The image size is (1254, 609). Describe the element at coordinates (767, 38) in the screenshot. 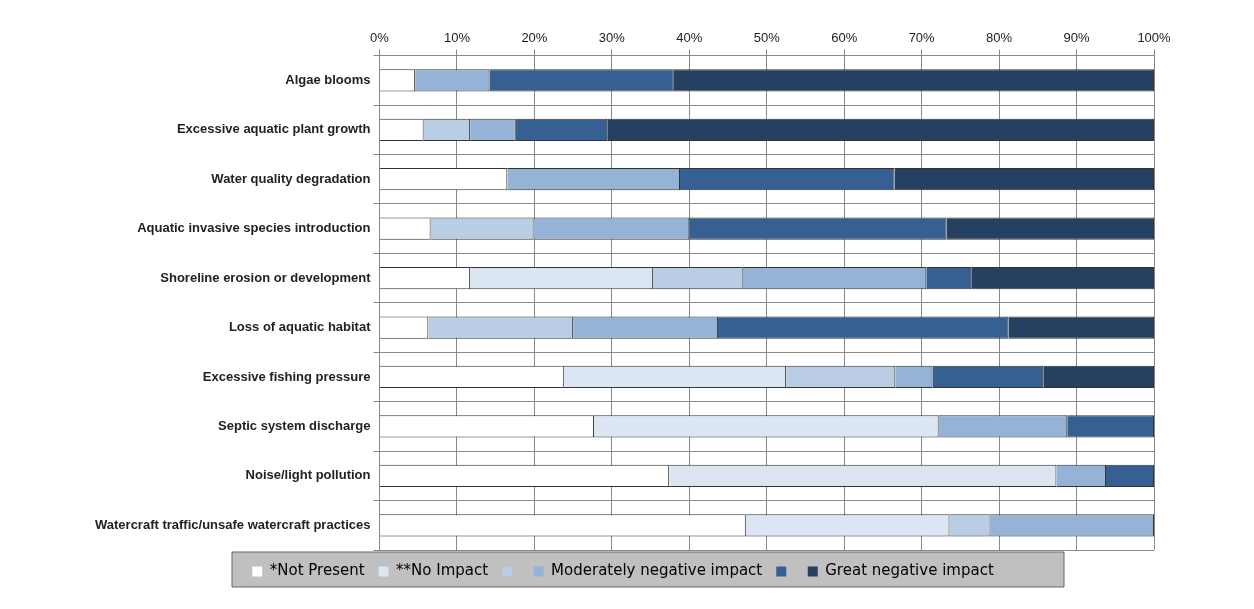

I see `x-tick-label: 50%` at that location.